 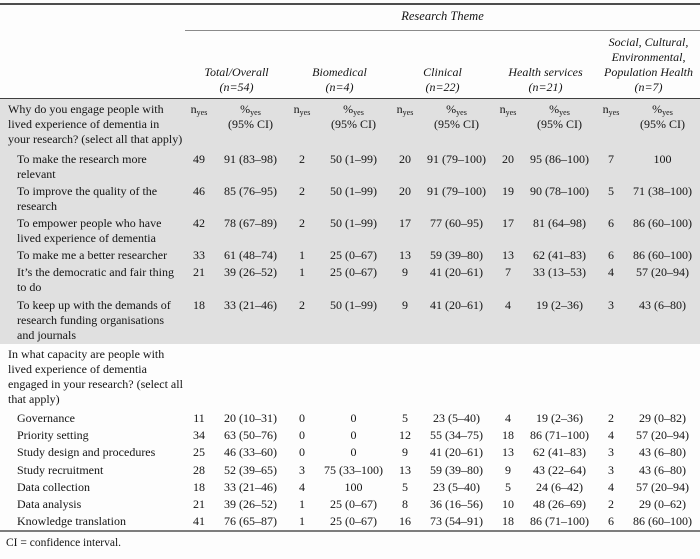 What do you see at coordinates (92, 255) in the screenshot?
I see `row-label: To make me a better researcher` at bounding box center [92, 255].